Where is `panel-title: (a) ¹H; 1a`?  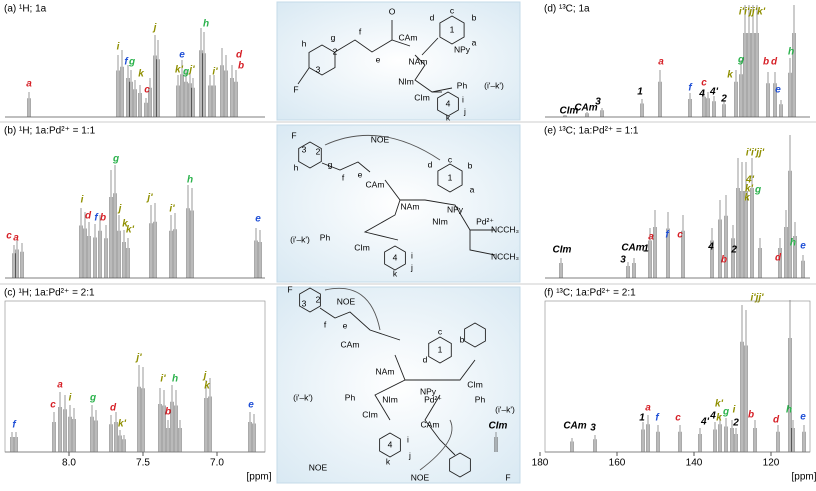 panel-title: (a) ¹H; 1a is located at coordinates (25, 9).